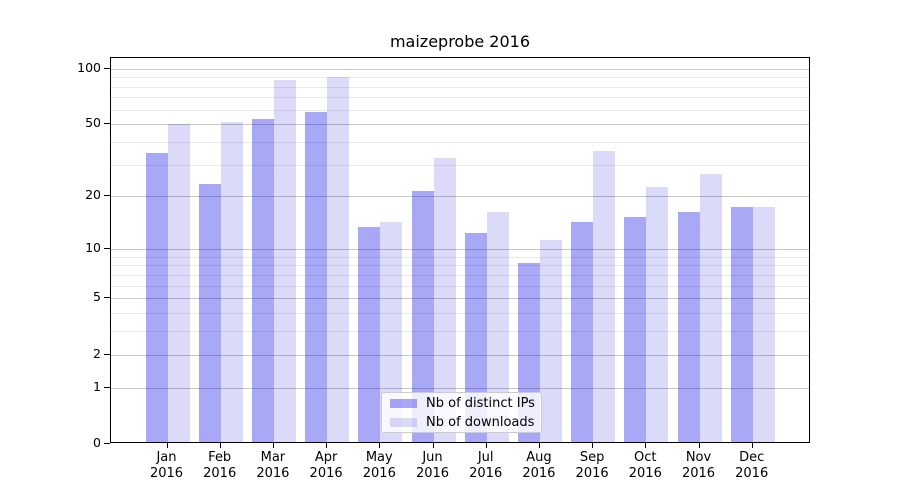  I want to click on bar-downloads-dec, so click(763, 324).